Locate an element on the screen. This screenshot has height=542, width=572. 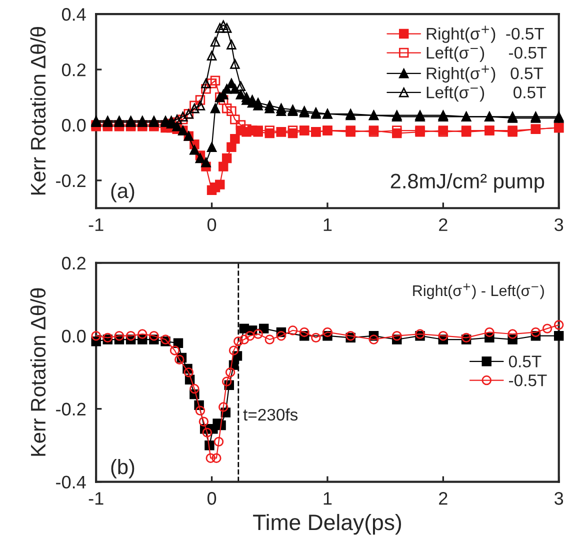
legend-label: Left(σ$^{−}$) 0.5T is located at coordinates (486, 94).